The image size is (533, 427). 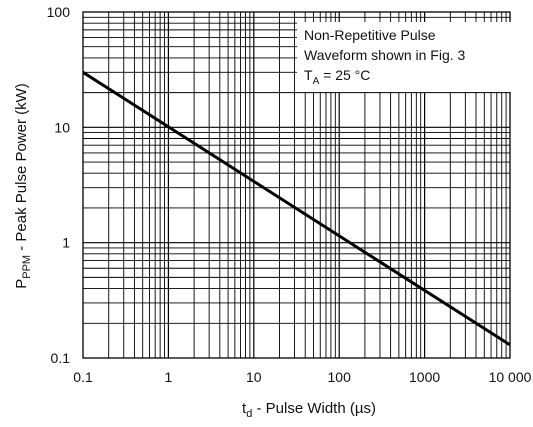 What do you see at coordinates (510, 377) in the screenshot?
I see `x-tick-label: 10 000` at bounding box center [510, 377].